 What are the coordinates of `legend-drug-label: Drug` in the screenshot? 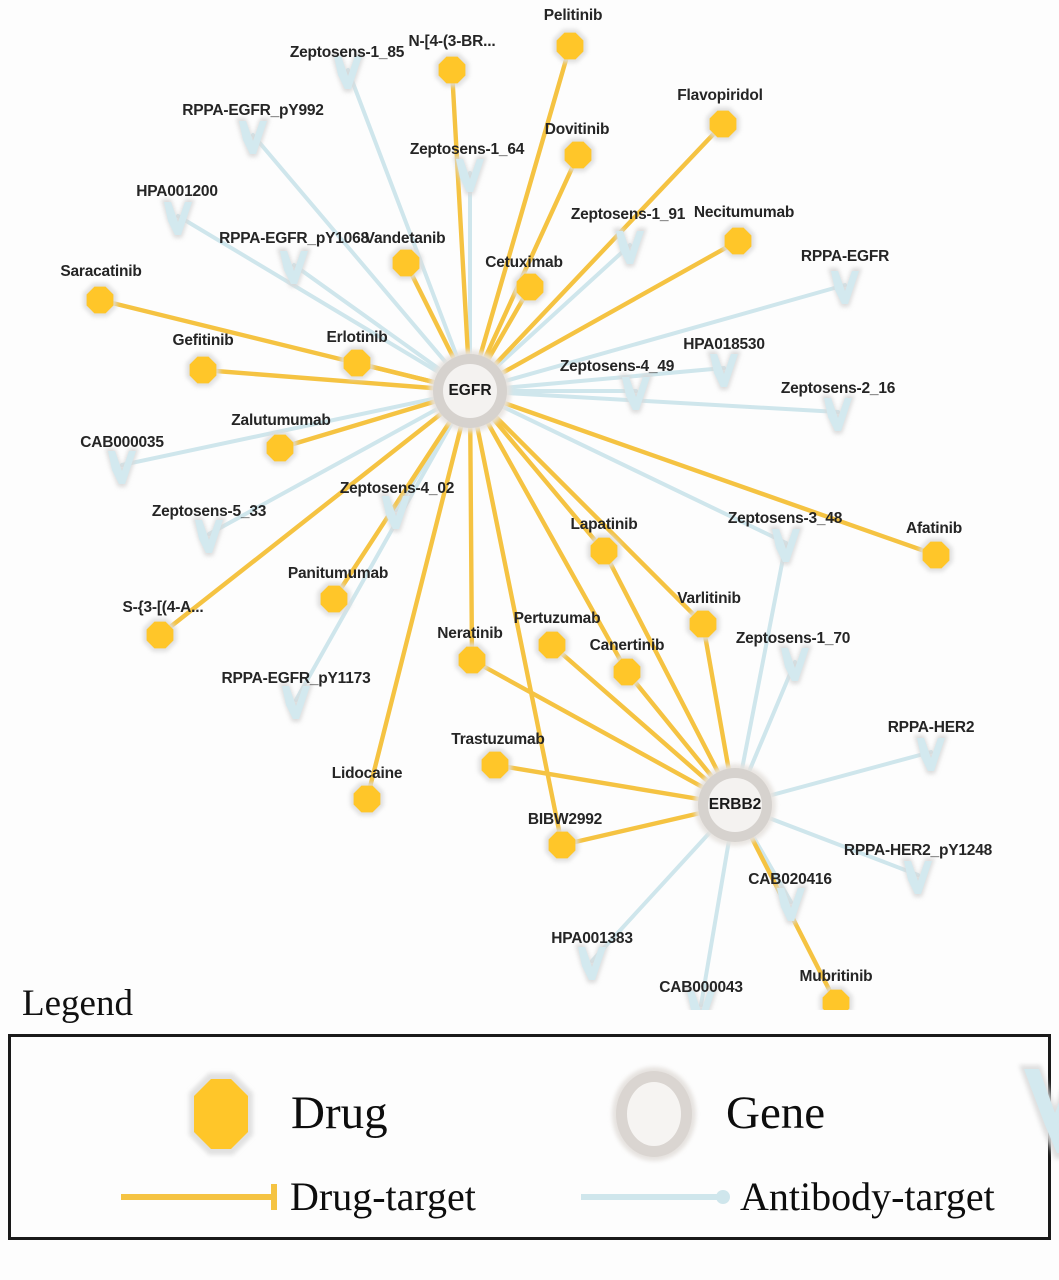 It's located at (339, 1113).